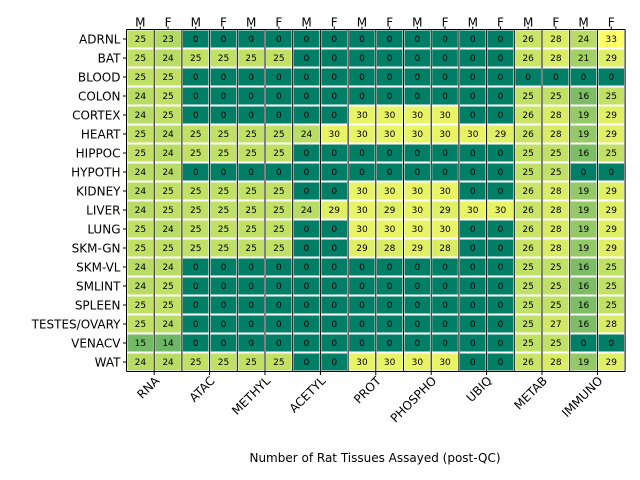 The height and width of the screenshot is (480, 640). Describe the element at coordinates (98, 306) in the screenshot. I see `tissue-label: SPLEEN` at that location.